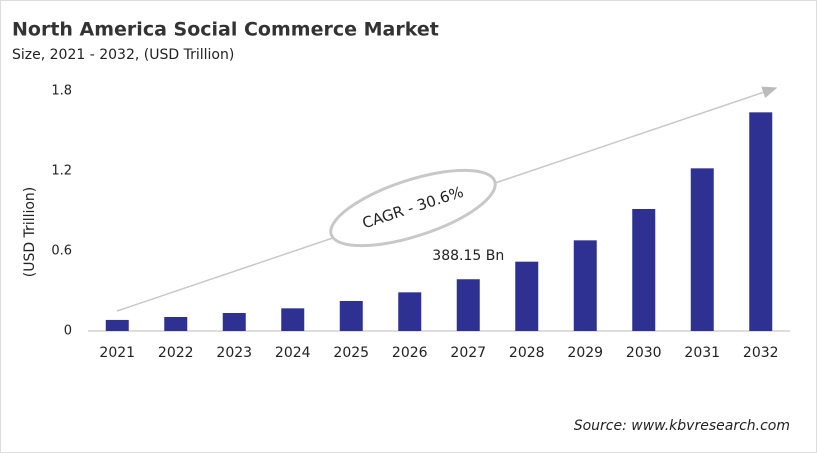 This screenshot has width=817, height=453. I want to click on value-label: 388.15 Bn, so click(468, 256).